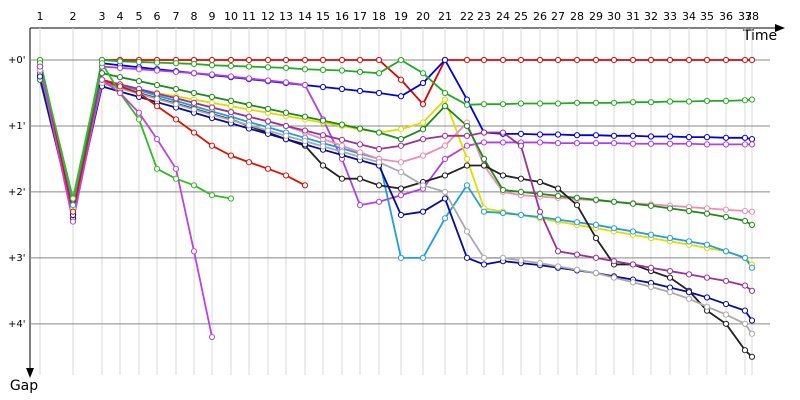  Describe the element at coordinates (323, 16) in the screenshot. I see `x-tick-label: 15` at that location.